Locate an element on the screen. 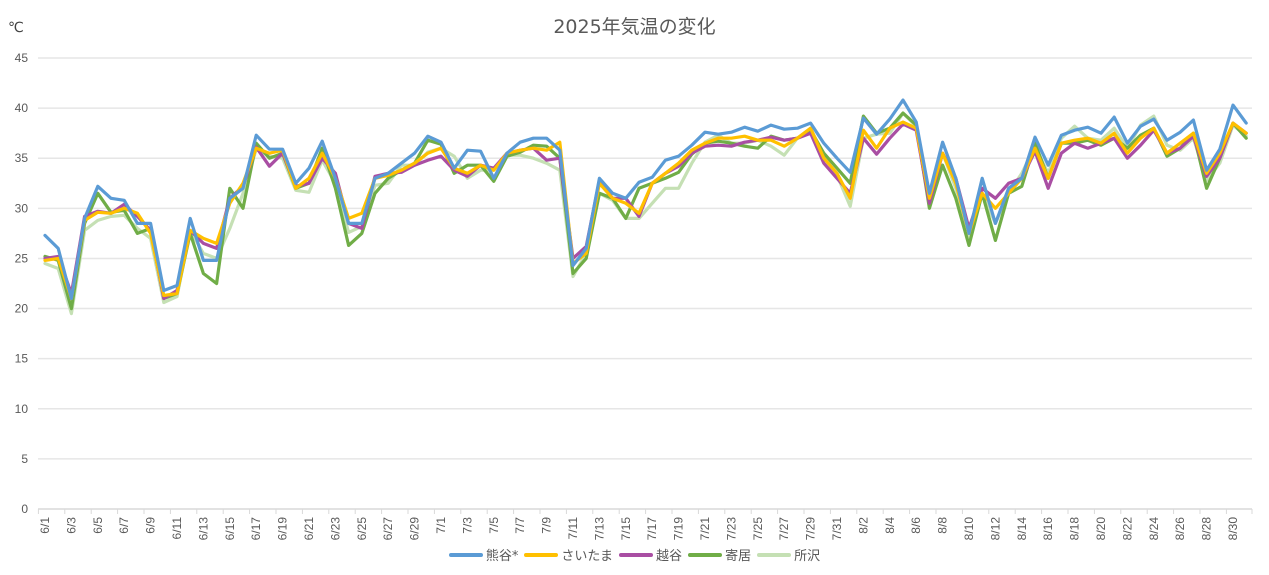 The width and height of the screenshot is (1269, 575). x-tick-label: 6/1 is located at coordinates (45, 525).